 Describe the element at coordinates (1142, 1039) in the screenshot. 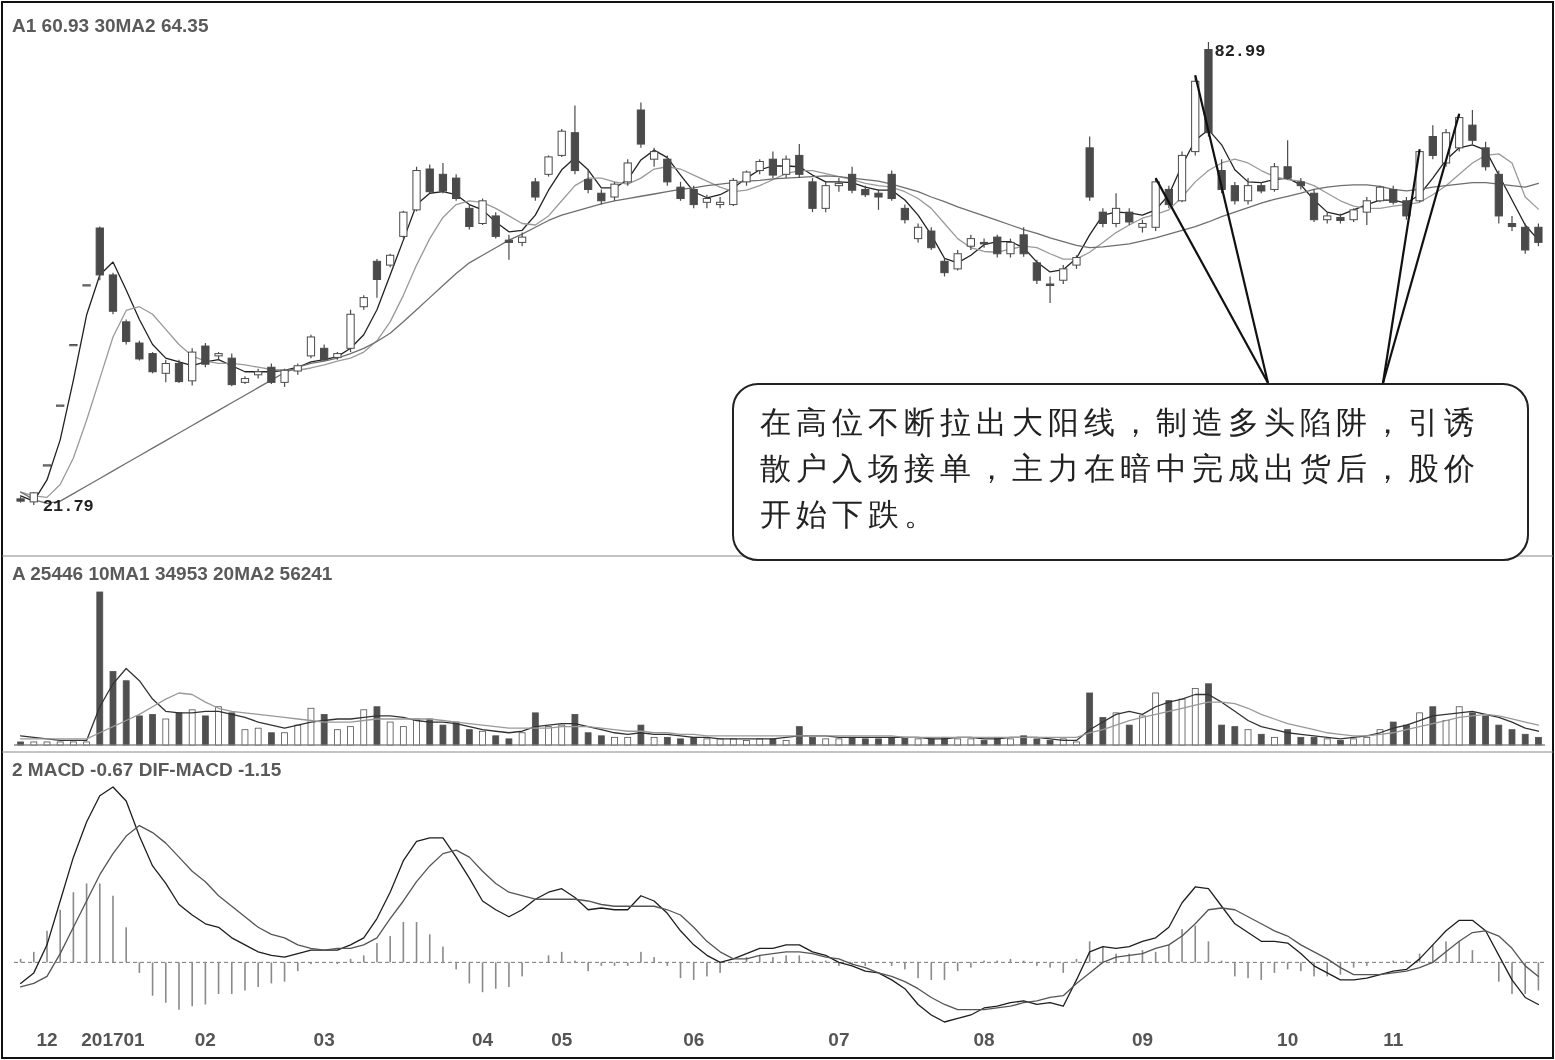

I see `x-tick-label: 09` at that location.